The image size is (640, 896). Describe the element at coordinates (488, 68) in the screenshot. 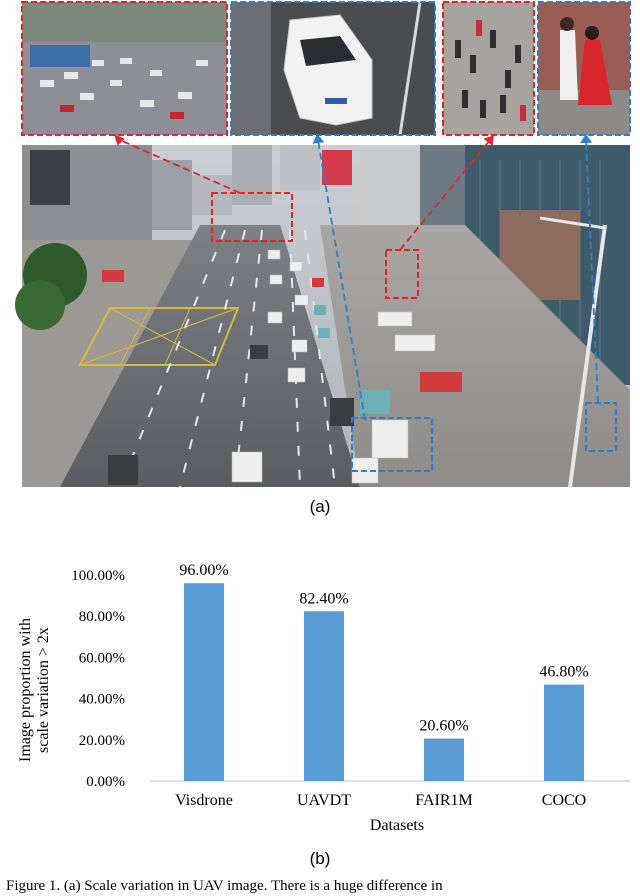

I see `zoom-inset-pedestrians-far` at that location.